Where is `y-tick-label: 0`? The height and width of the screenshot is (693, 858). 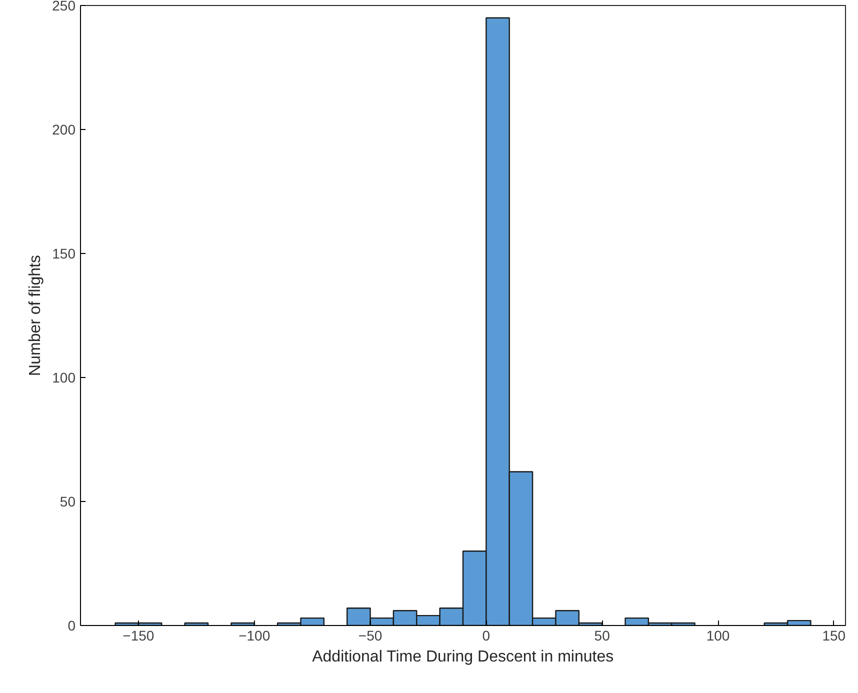
y-tick-label: 0 is located at coordinates (72, 626).